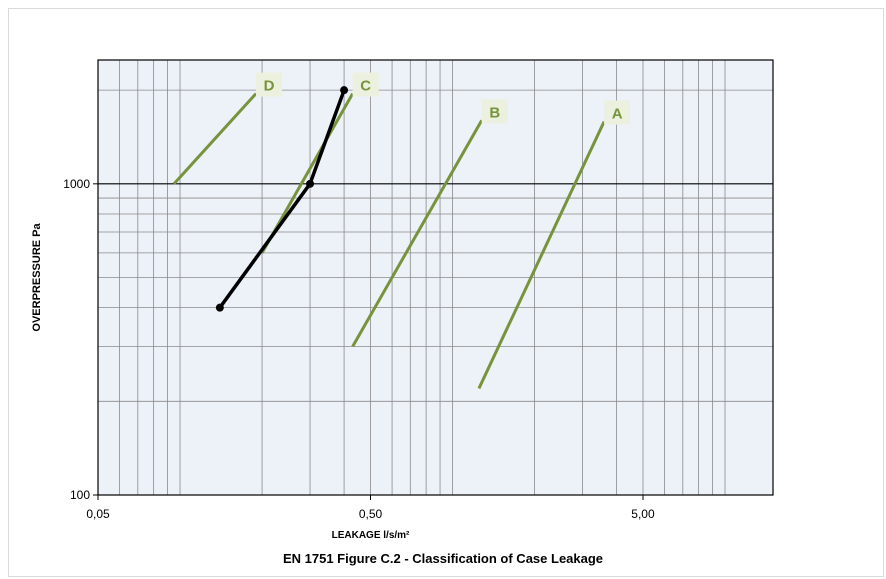 This screenshot has width=886, height=579. What do you see at coordinates (371, 535) in the screenshot?
I see `x-axis-label: LEAKAGE l/s/m²` at bounding box center [371, 535].